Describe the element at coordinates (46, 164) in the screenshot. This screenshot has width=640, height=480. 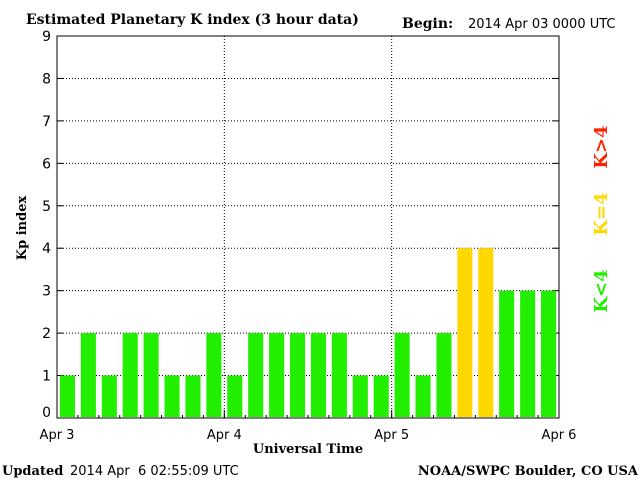
I see `y-tick-label: 6` at that location.